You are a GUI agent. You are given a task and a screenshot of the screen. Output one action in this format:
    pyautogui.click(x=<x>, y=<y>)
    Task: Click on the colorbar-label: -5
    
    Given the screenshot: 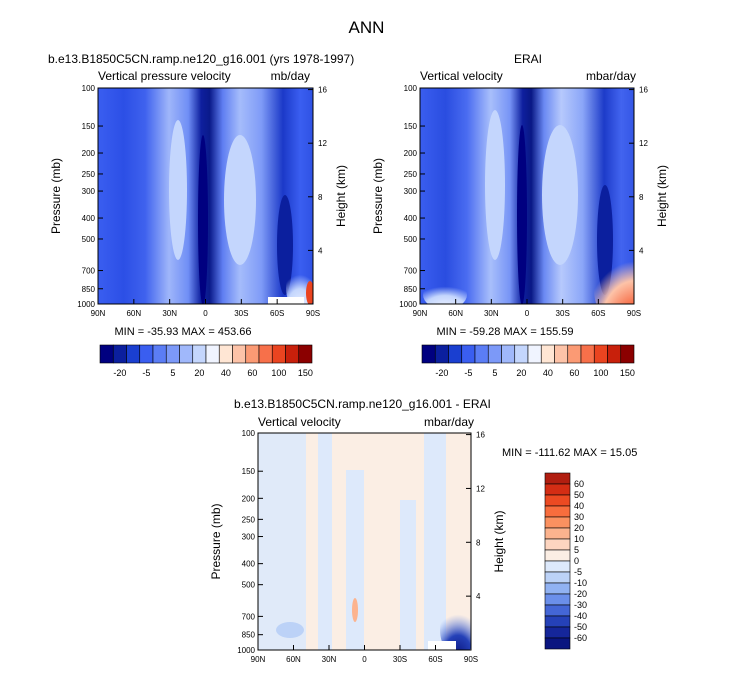 What is the action you would take?
    pyautogui.click(x=146, y=373)
    